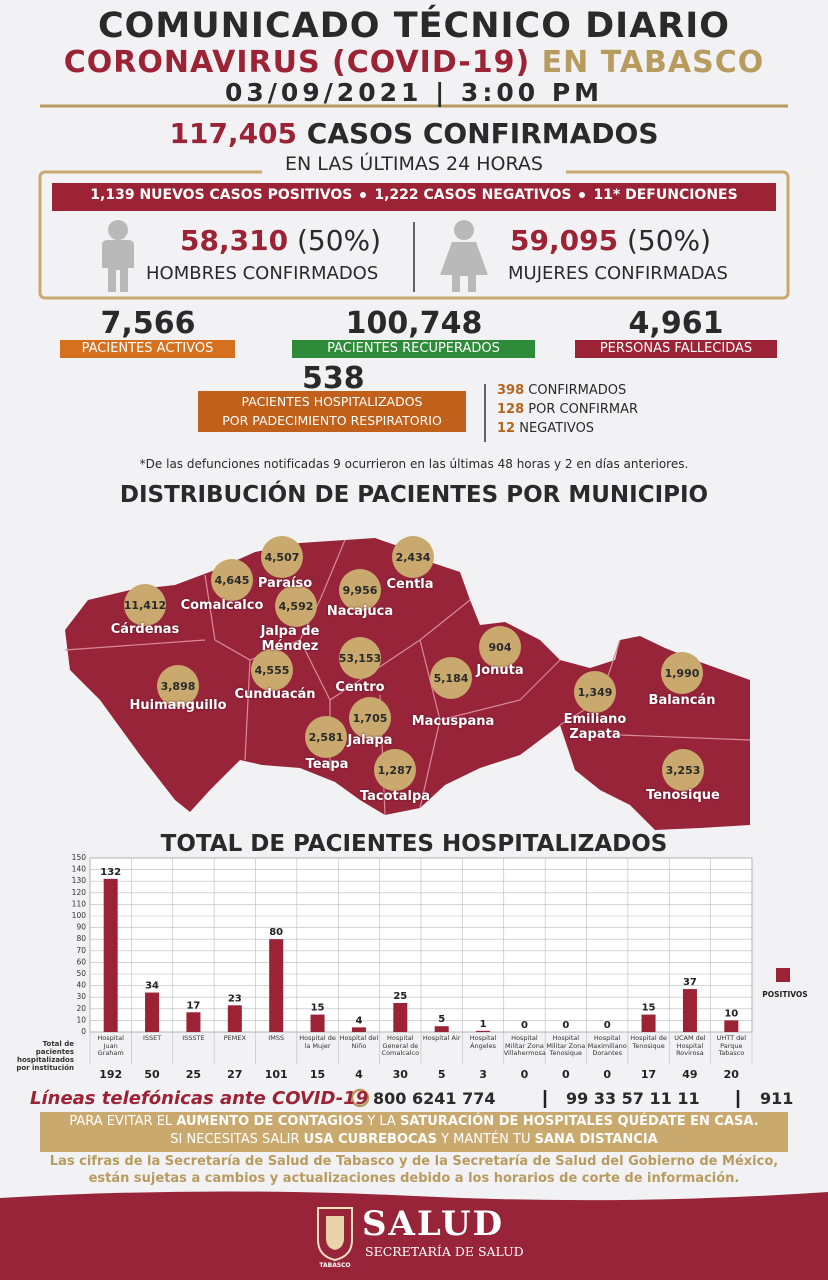 The image size is (828, 1280). Describe the element at coordinates (81, 985) in the screenshot. I see `y-tick-label: 40` at that location.